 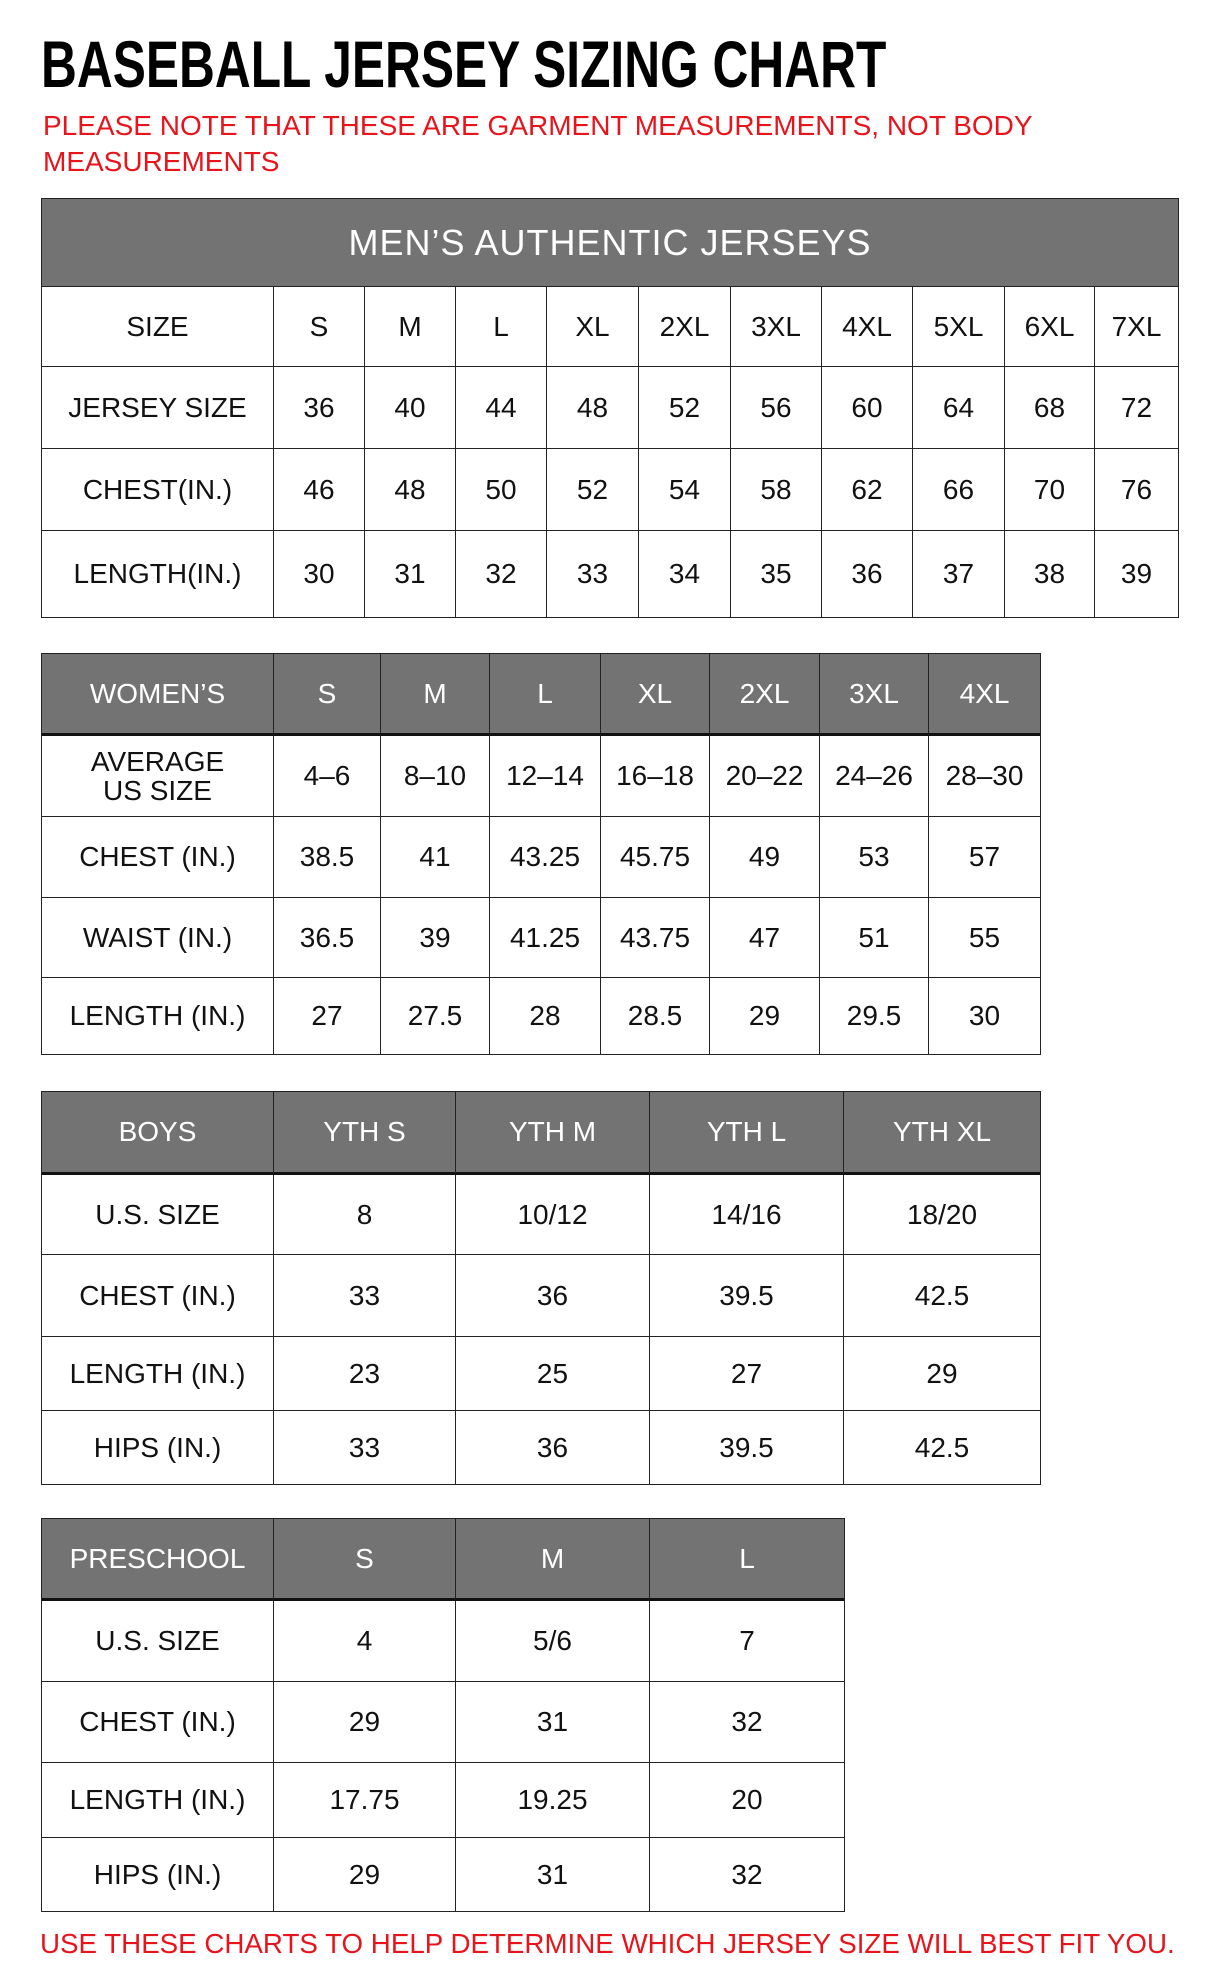 What do you see at coordinates (747, 1296) in the screenshot?
I see `measurement-cell: 39.5` at bounding box center [747, 1296].